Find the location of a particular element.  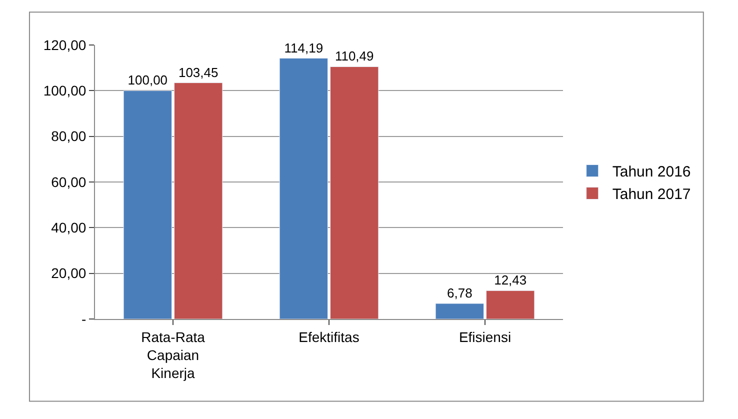

y-tick-label: 20,00 is located at coordinates (68, 273).